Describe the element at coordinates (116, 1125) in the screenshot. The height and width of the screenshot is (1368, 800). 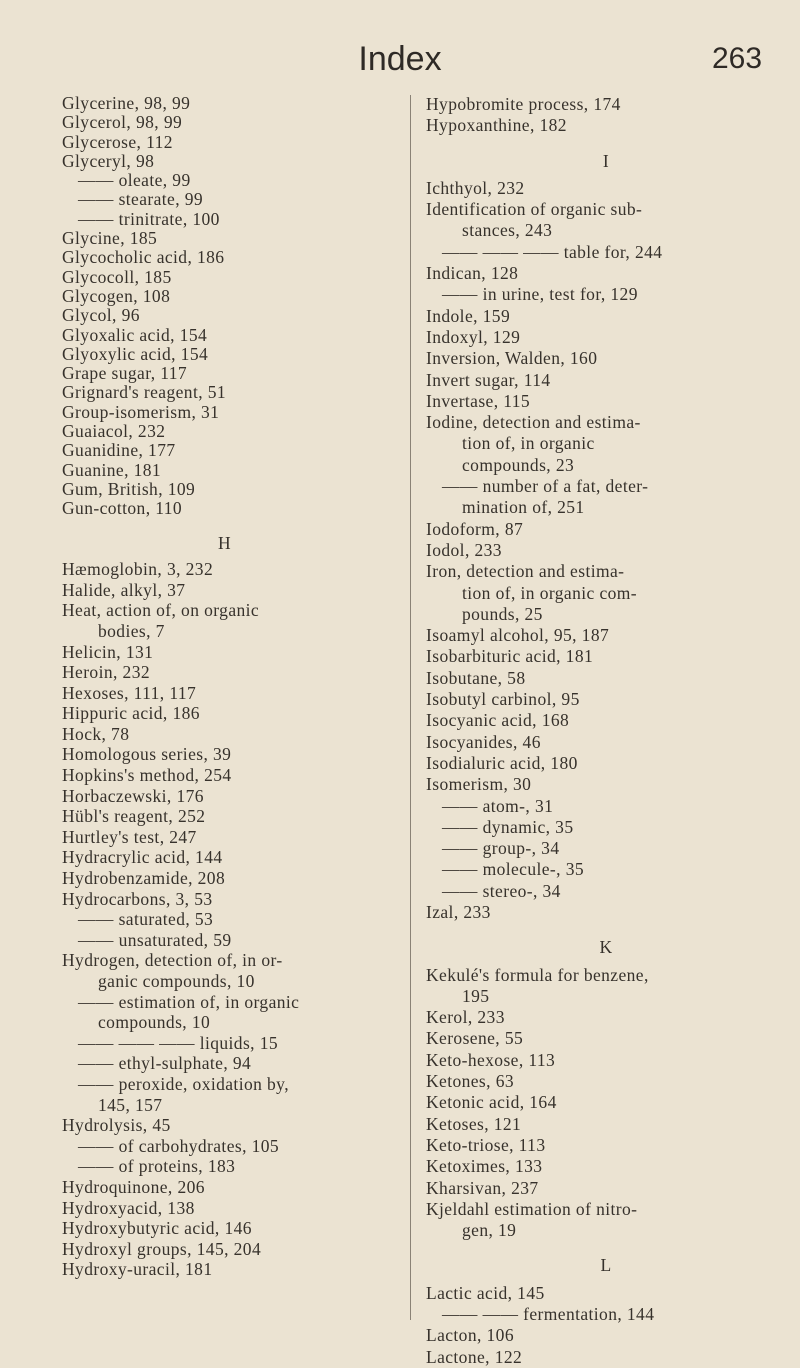
I see `index-entry: Hydrolysis, 45` at that location.